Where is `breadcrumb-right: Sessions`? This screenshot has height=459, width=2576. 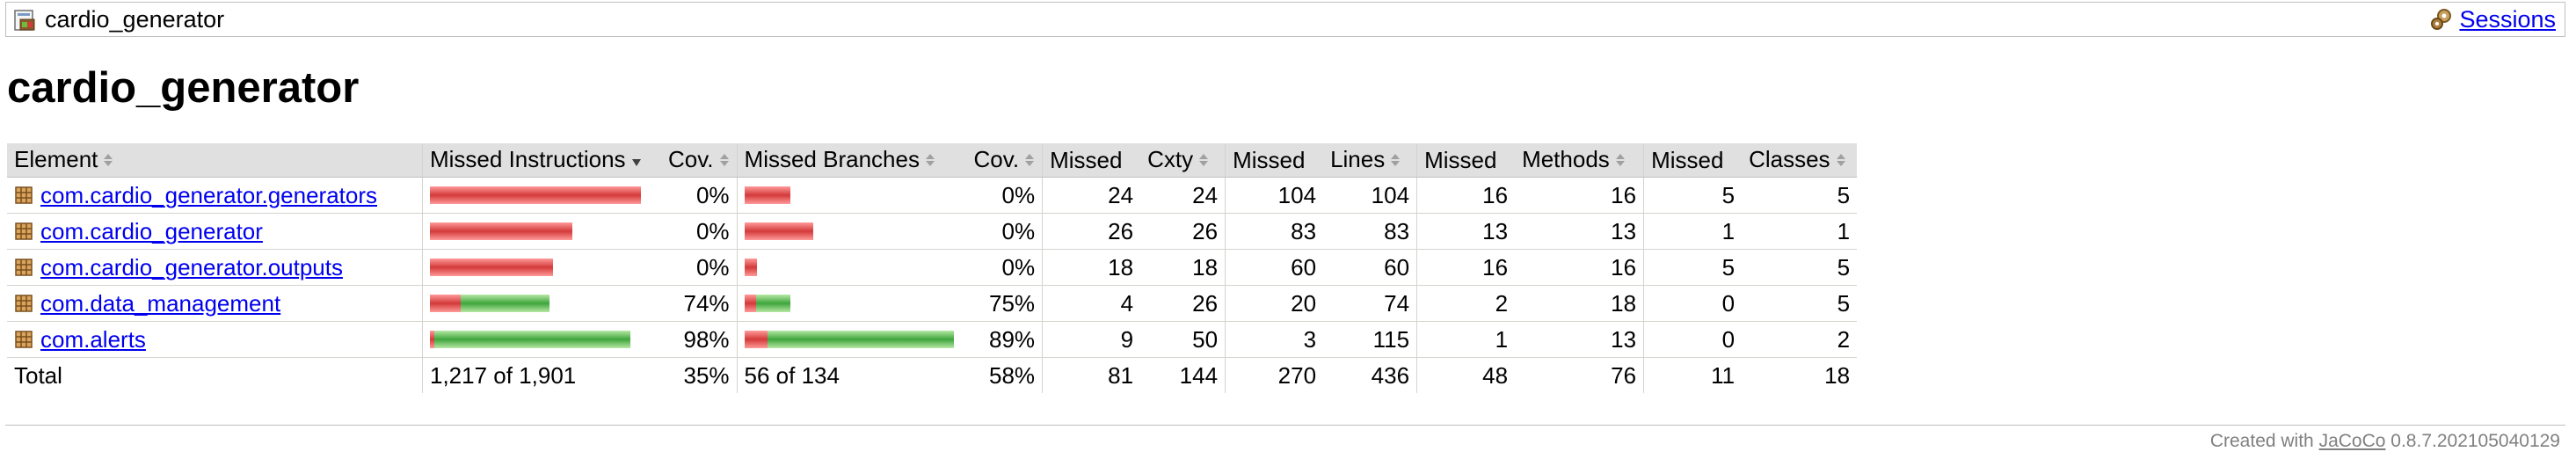 breadcrumb-right: Sessions is located at coordinates (2497, 19).